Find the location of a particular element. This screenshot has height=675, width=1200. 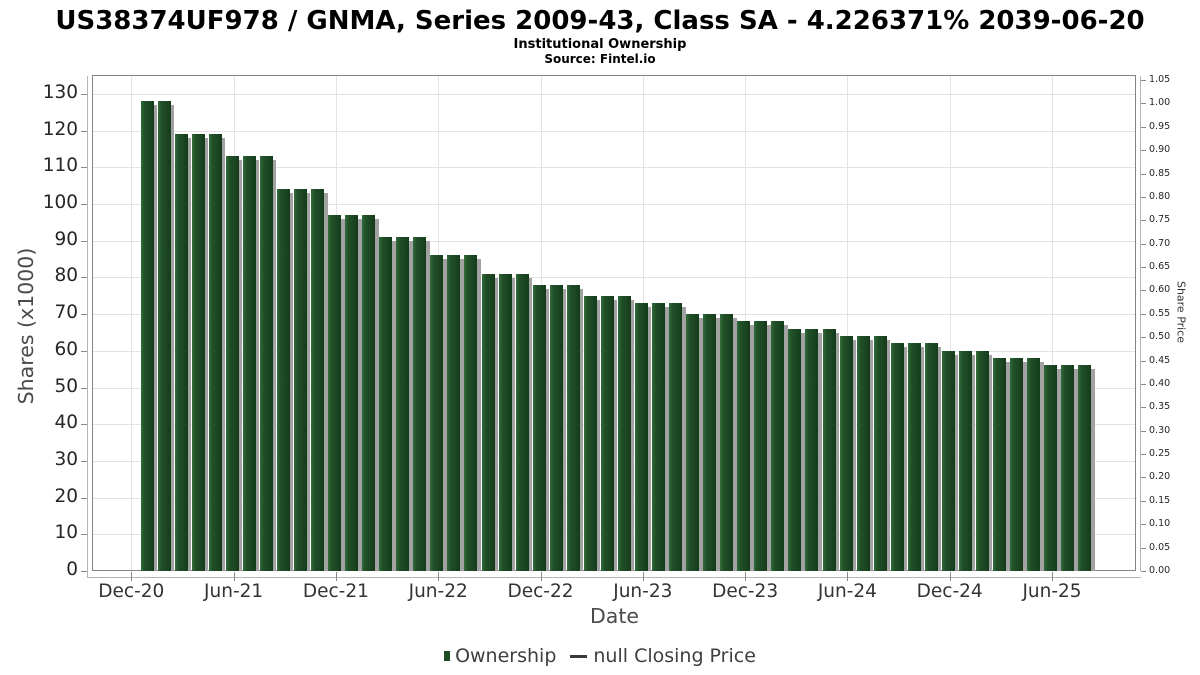

left-tick-label: 60 is located at coordinates (66, 349).